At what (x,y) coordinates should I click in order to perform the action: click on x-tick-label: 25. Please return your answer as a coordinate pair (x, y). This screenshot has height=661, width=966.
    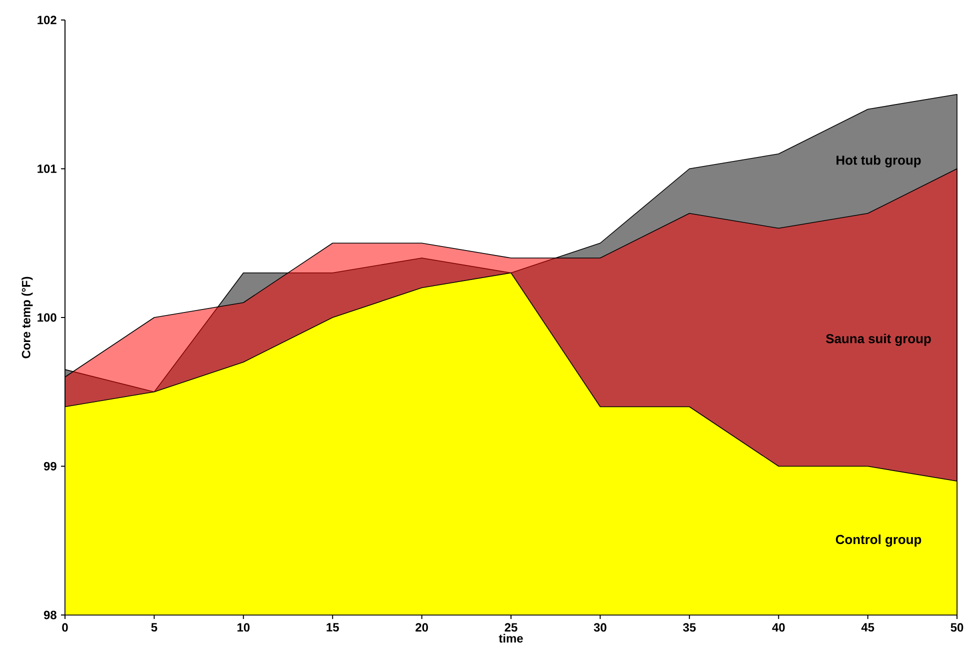
    Looking at the image, I should click on (511, 627).